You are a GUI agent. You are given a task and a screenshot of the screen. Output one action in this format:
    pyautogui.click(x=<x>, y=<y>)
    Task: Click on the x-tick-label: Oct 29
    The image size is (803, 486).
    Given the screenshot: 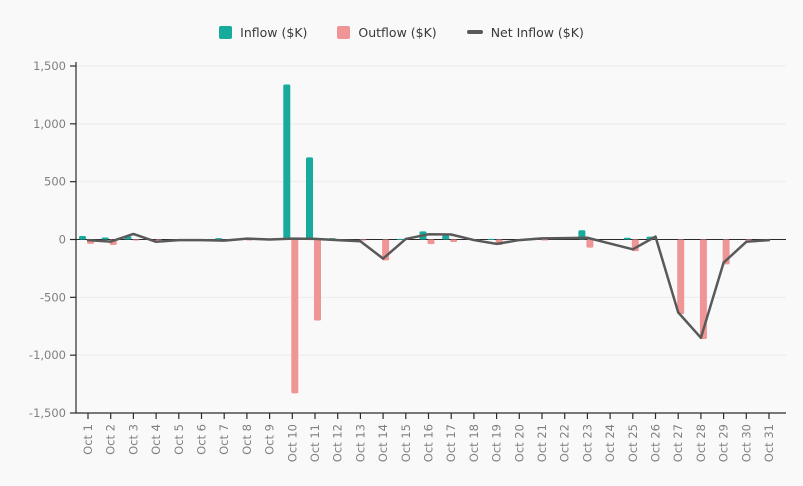 What is the action you would take?
    pyautogui.click(x=724, y=443)
    